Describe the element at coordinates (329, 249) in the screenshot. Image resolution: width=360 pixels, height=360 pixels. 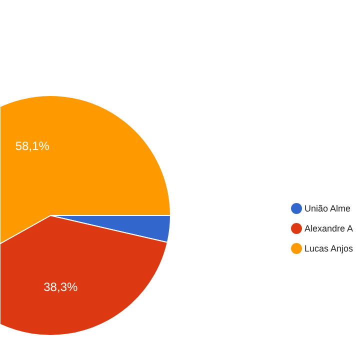
I see `legend-label: Lucas Anjos` at that location.